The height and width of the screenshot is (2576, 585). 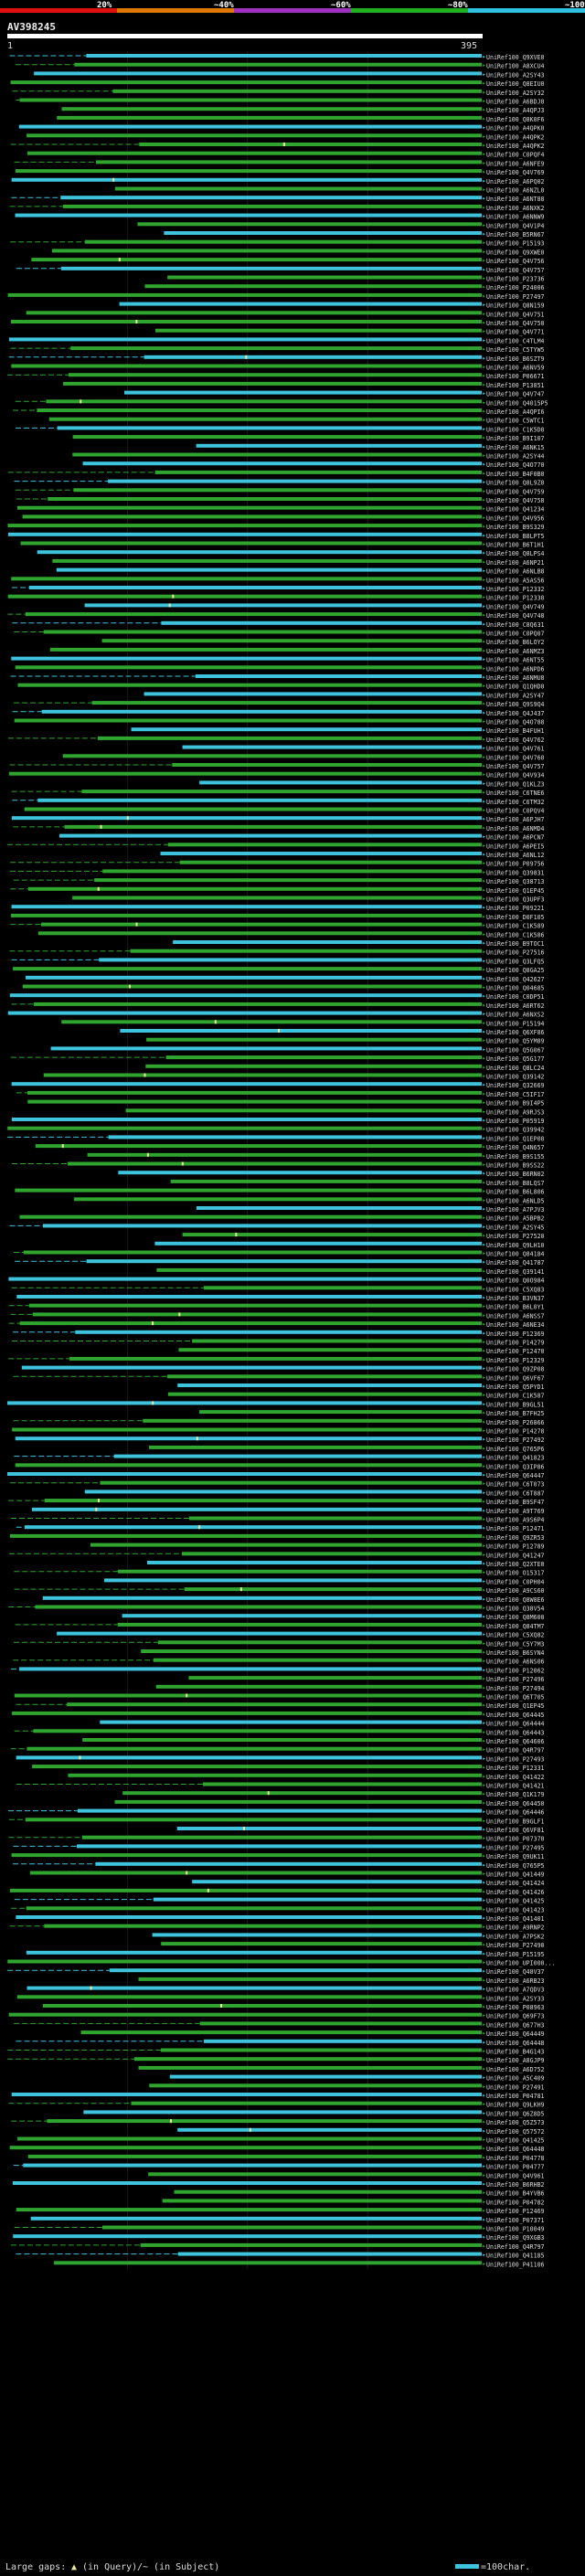 I want to click on hit-label: UniRef100_A6NSS7, so click(x=515, y=1316).